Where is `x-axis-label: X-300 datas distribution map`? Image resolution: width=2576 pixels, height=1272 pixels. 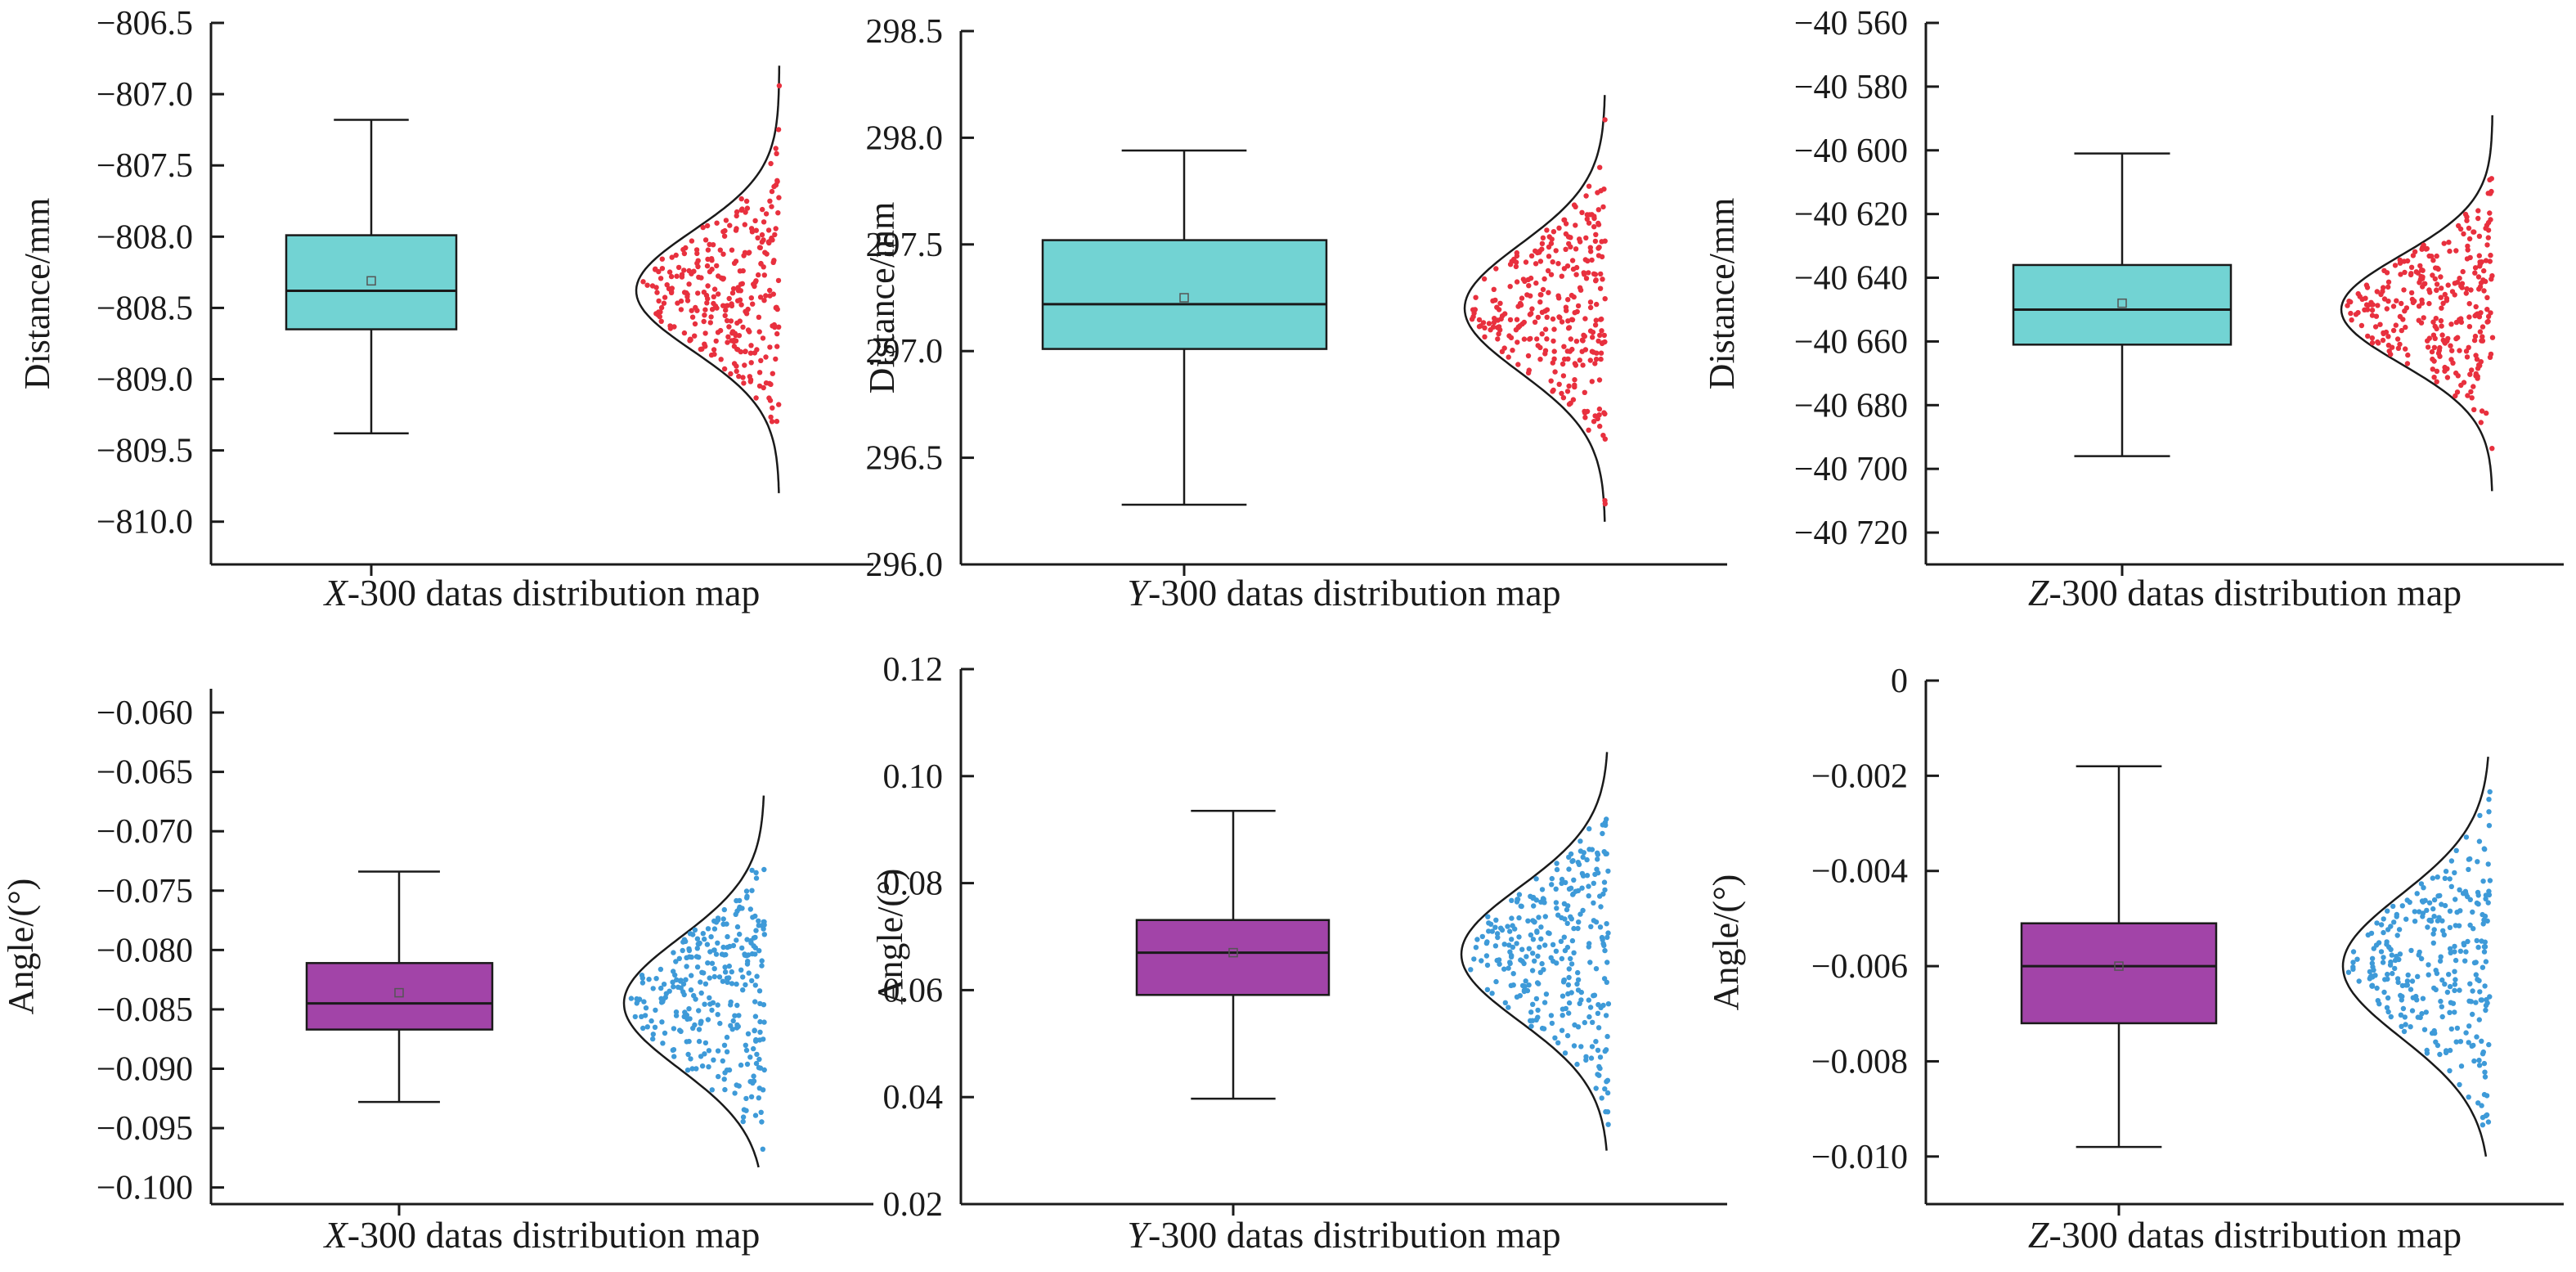
x-axis-label: X-300 datas distribution map is located at coordinates (542, 593).